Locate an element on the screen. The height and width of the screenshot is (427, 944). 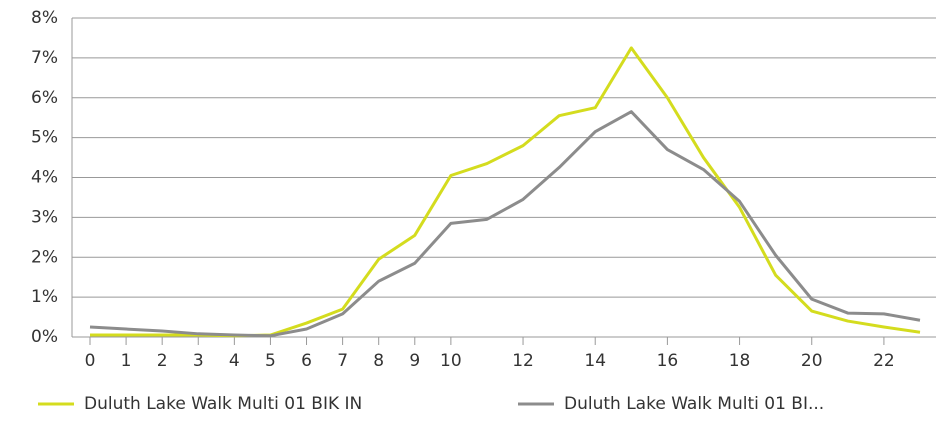
x-tick-label: 22 is located at coordinates (884, 361).